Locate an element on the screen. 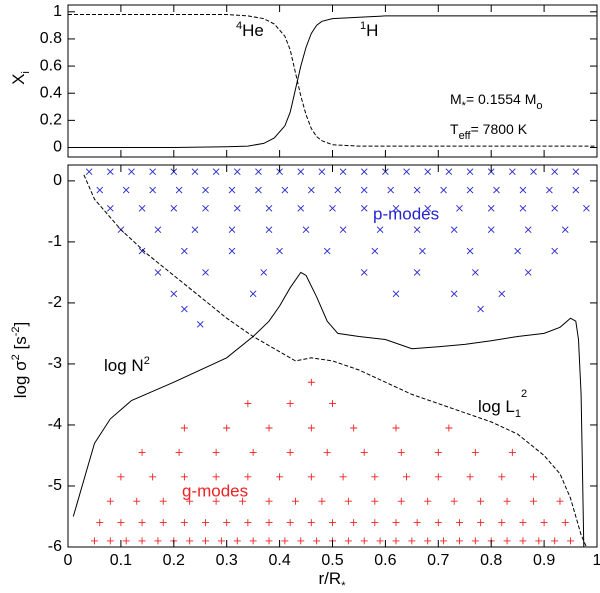 The width and height of the screenshot is (600, 593). annotation: 1H is located at coordinates (369, 30).